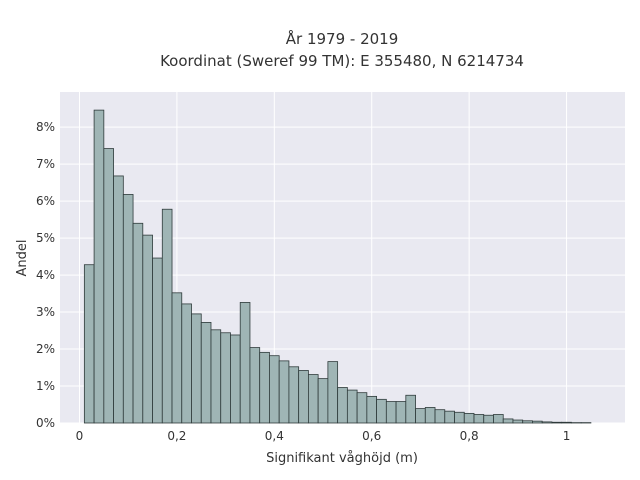 This screenshot has height=480, width=640. What do you see at coordinates (45, 312) in the screenshot?
I see `y-tick-label: 3%` at bounding box center [45, 312].